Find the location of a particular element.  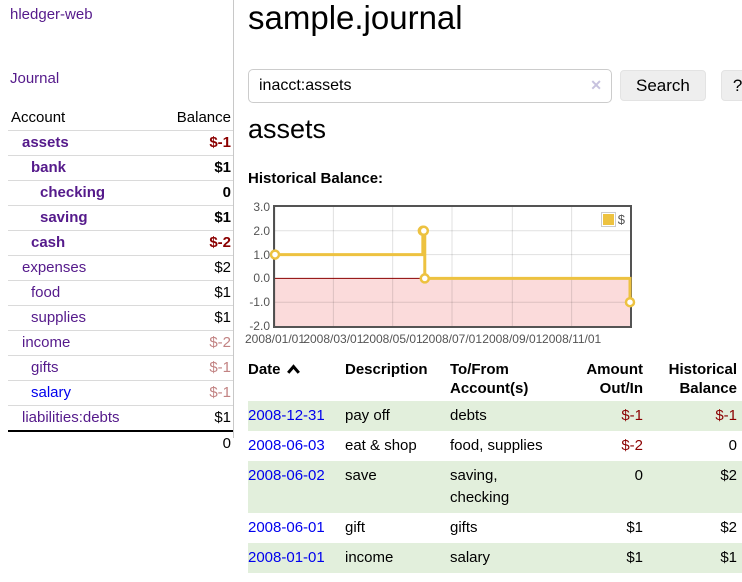

account-link: income is located at coordinates (46, 342).